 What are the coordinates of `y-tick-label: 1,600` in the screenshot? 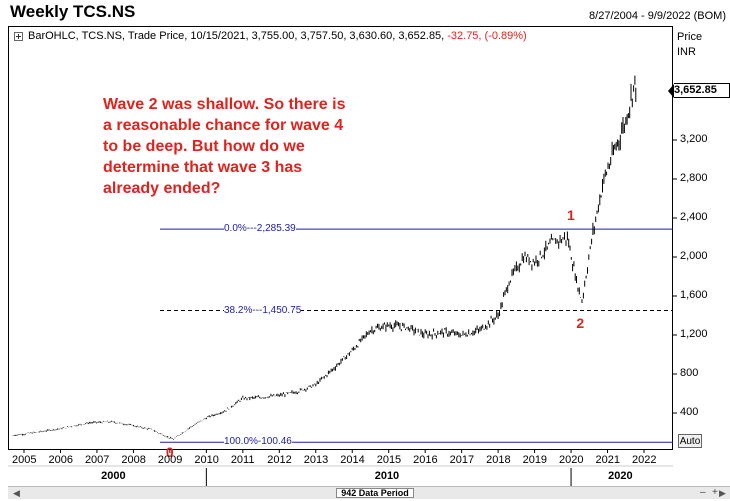 It's located at (694, 295).